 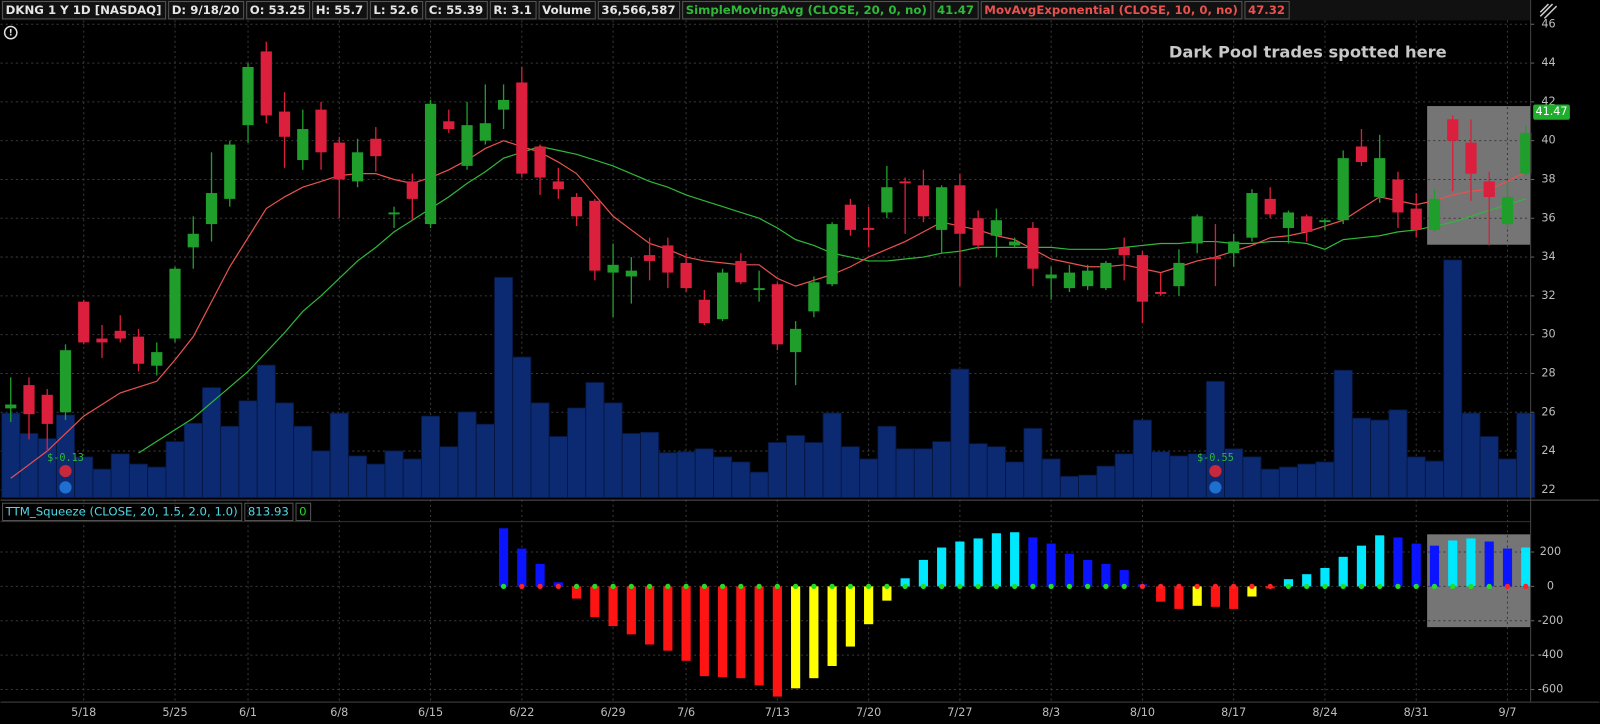 I want to click on header-readout: MovAvgExponential (CLOSE, 10, 0, no), so click(x=1111, y=10).